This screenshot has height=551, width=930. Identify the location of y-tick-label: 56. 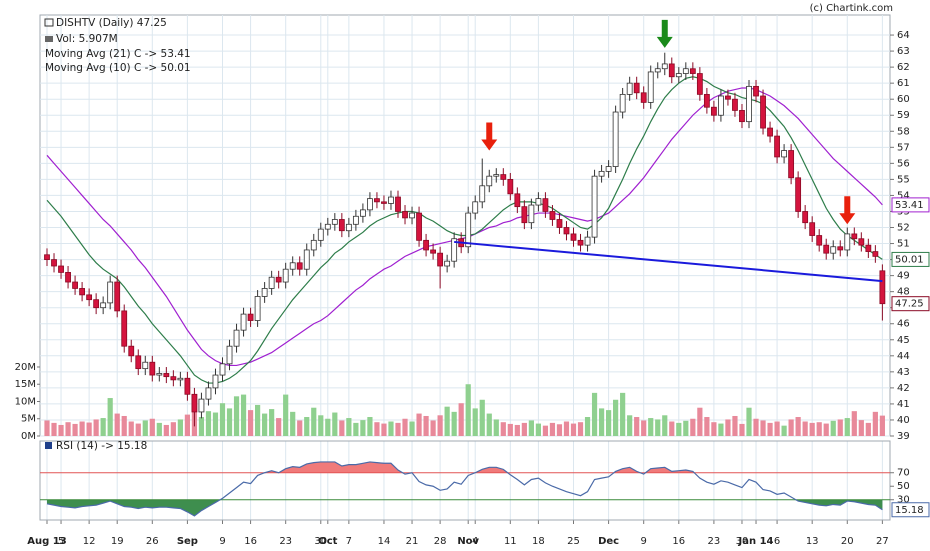
(903, 163).